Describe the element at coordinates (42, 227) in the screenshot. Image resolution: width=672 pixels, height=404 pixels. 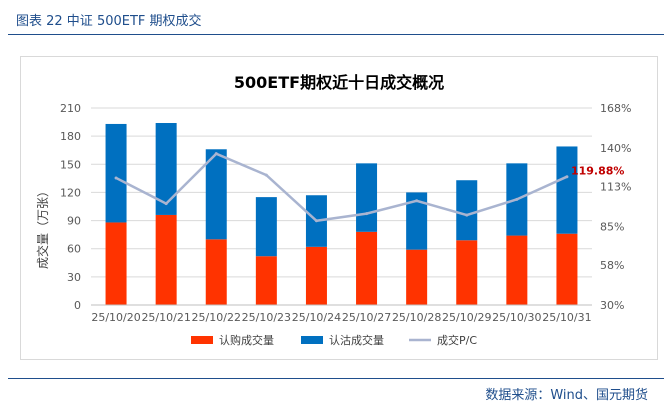
I see `y-axis-label: 成交量（万张）` at that location.